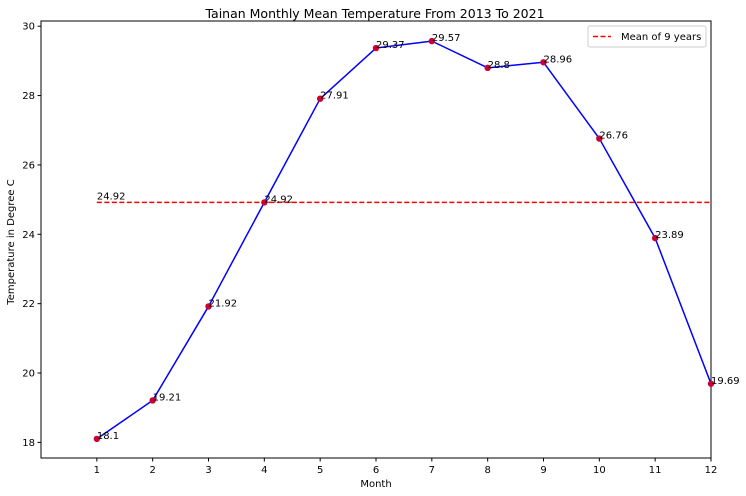 This screenshot has width=746, height=496. What do you see at coordinates (446, 38) in the screenshot?
I see `data-label: 29.57` at bounding box center [446, 38].